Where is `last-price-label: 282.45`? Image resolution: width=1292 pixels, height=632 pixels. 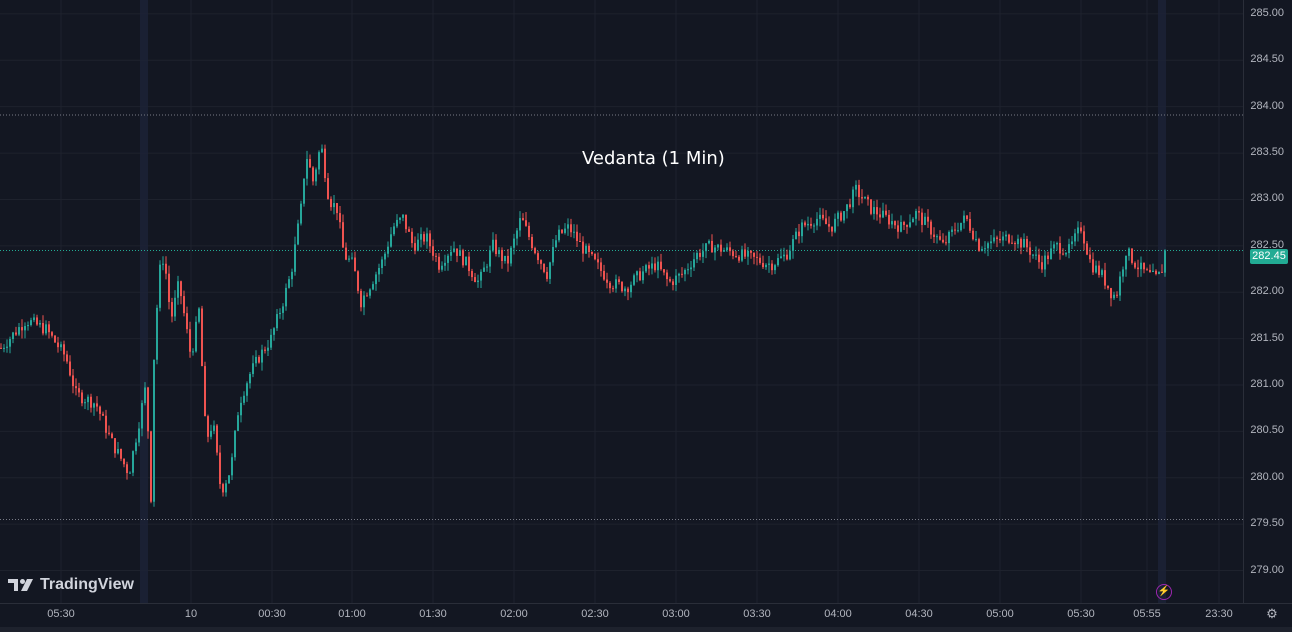
last-price-label: 282.45 is located at coordinates (1269, 256).